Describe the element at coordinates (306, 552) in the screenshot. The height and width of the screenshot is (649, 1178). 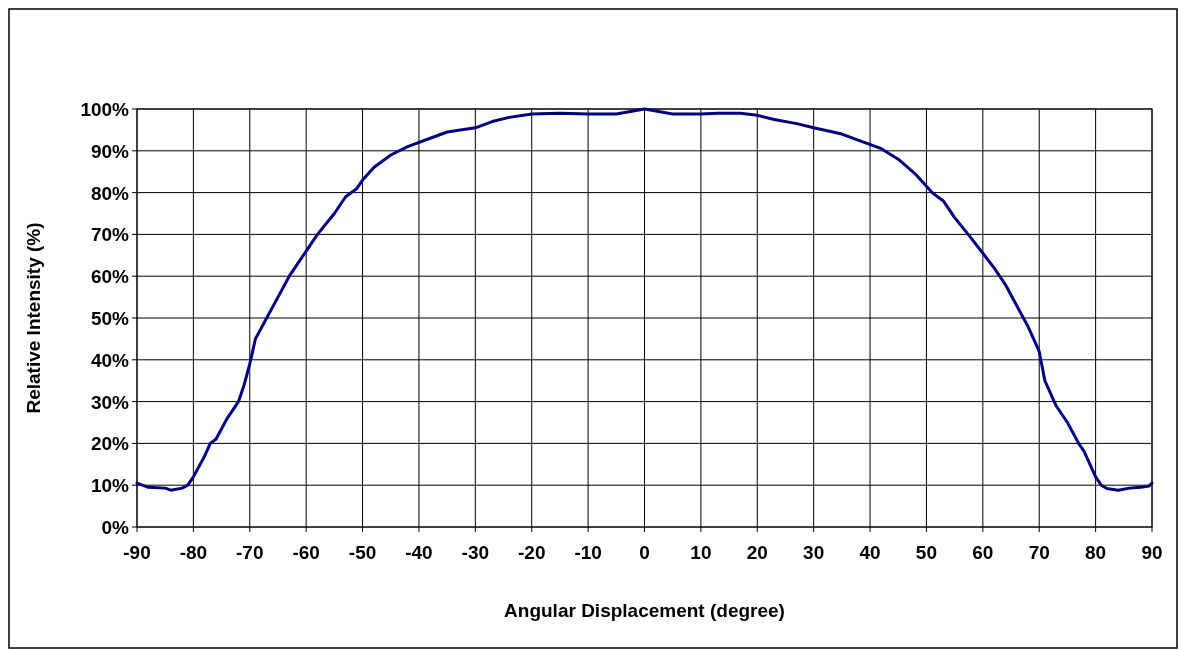
I see `x-tick-label: -60` at that location.